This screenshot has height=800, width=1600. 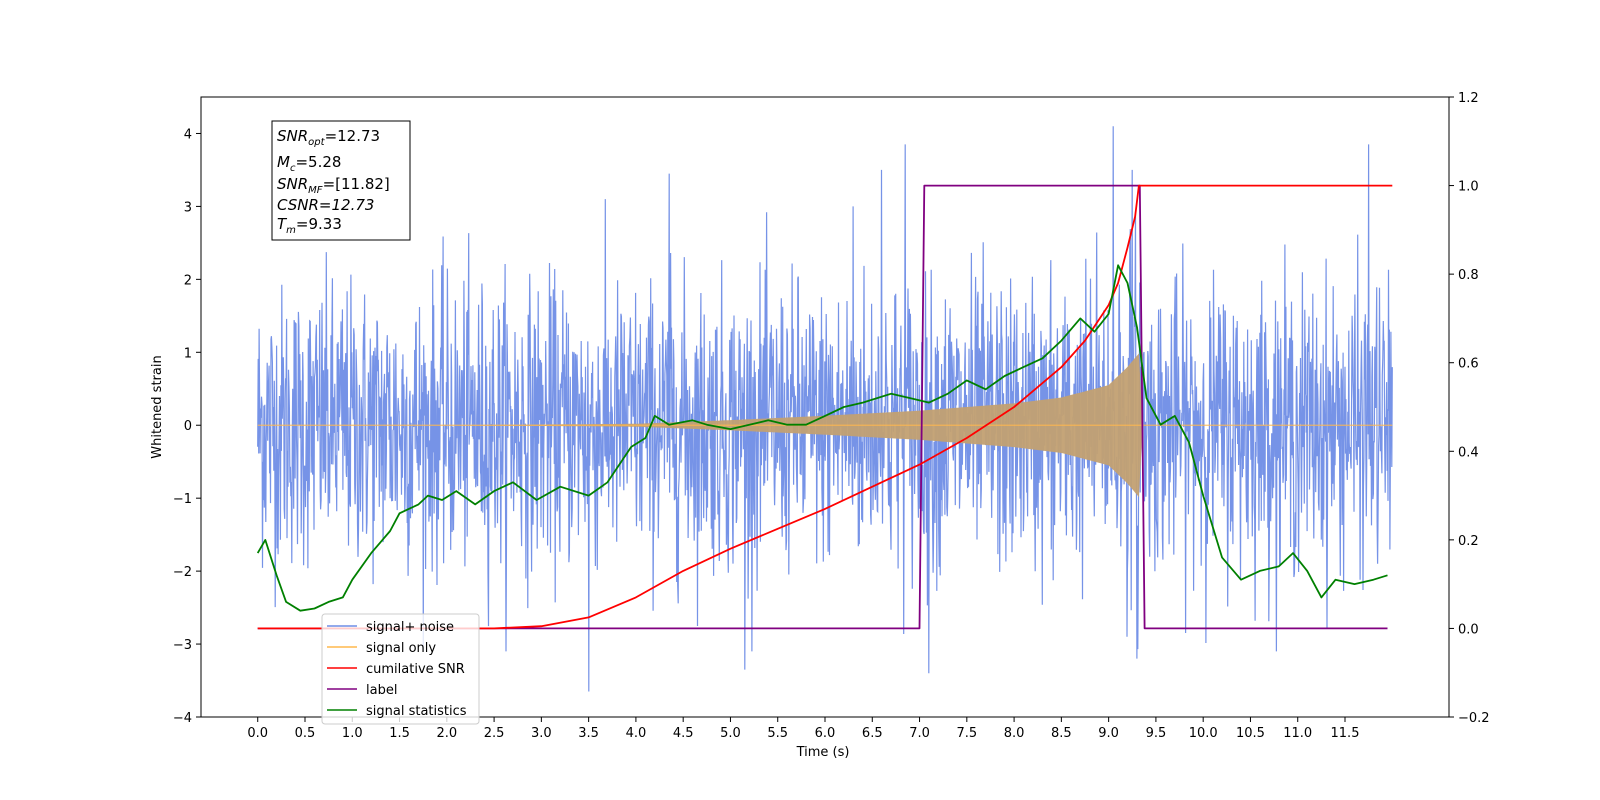 What do you see at coordinates (182, 645) in the screenshot?
I see `y-tick-label: −3` at bounding box center [182, 645].